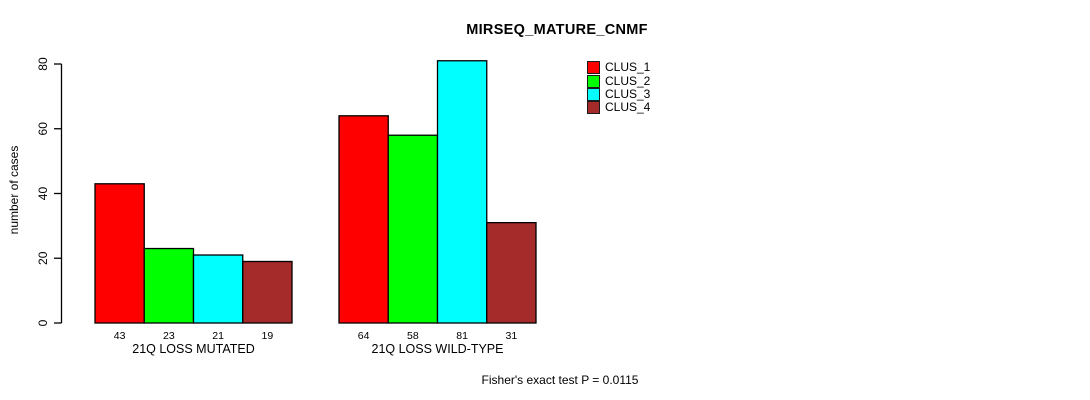  I want to click on bar-value-label: 64, so click(364, 336).